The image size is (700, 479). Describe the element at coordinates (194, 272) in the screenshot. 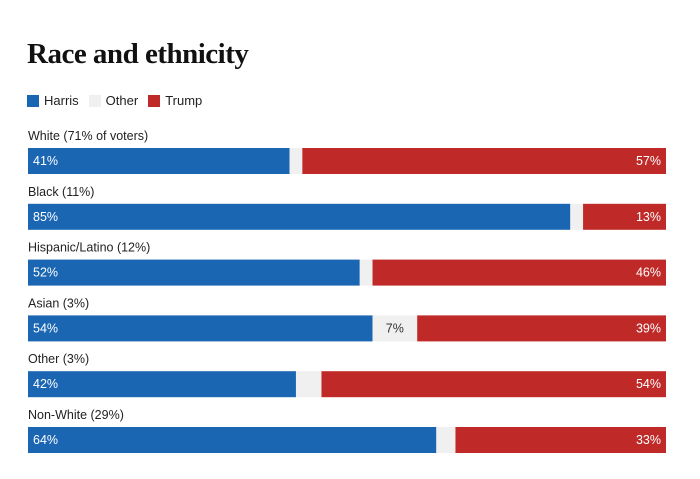

I see `bar-harris-hispanic-latino` at that location.